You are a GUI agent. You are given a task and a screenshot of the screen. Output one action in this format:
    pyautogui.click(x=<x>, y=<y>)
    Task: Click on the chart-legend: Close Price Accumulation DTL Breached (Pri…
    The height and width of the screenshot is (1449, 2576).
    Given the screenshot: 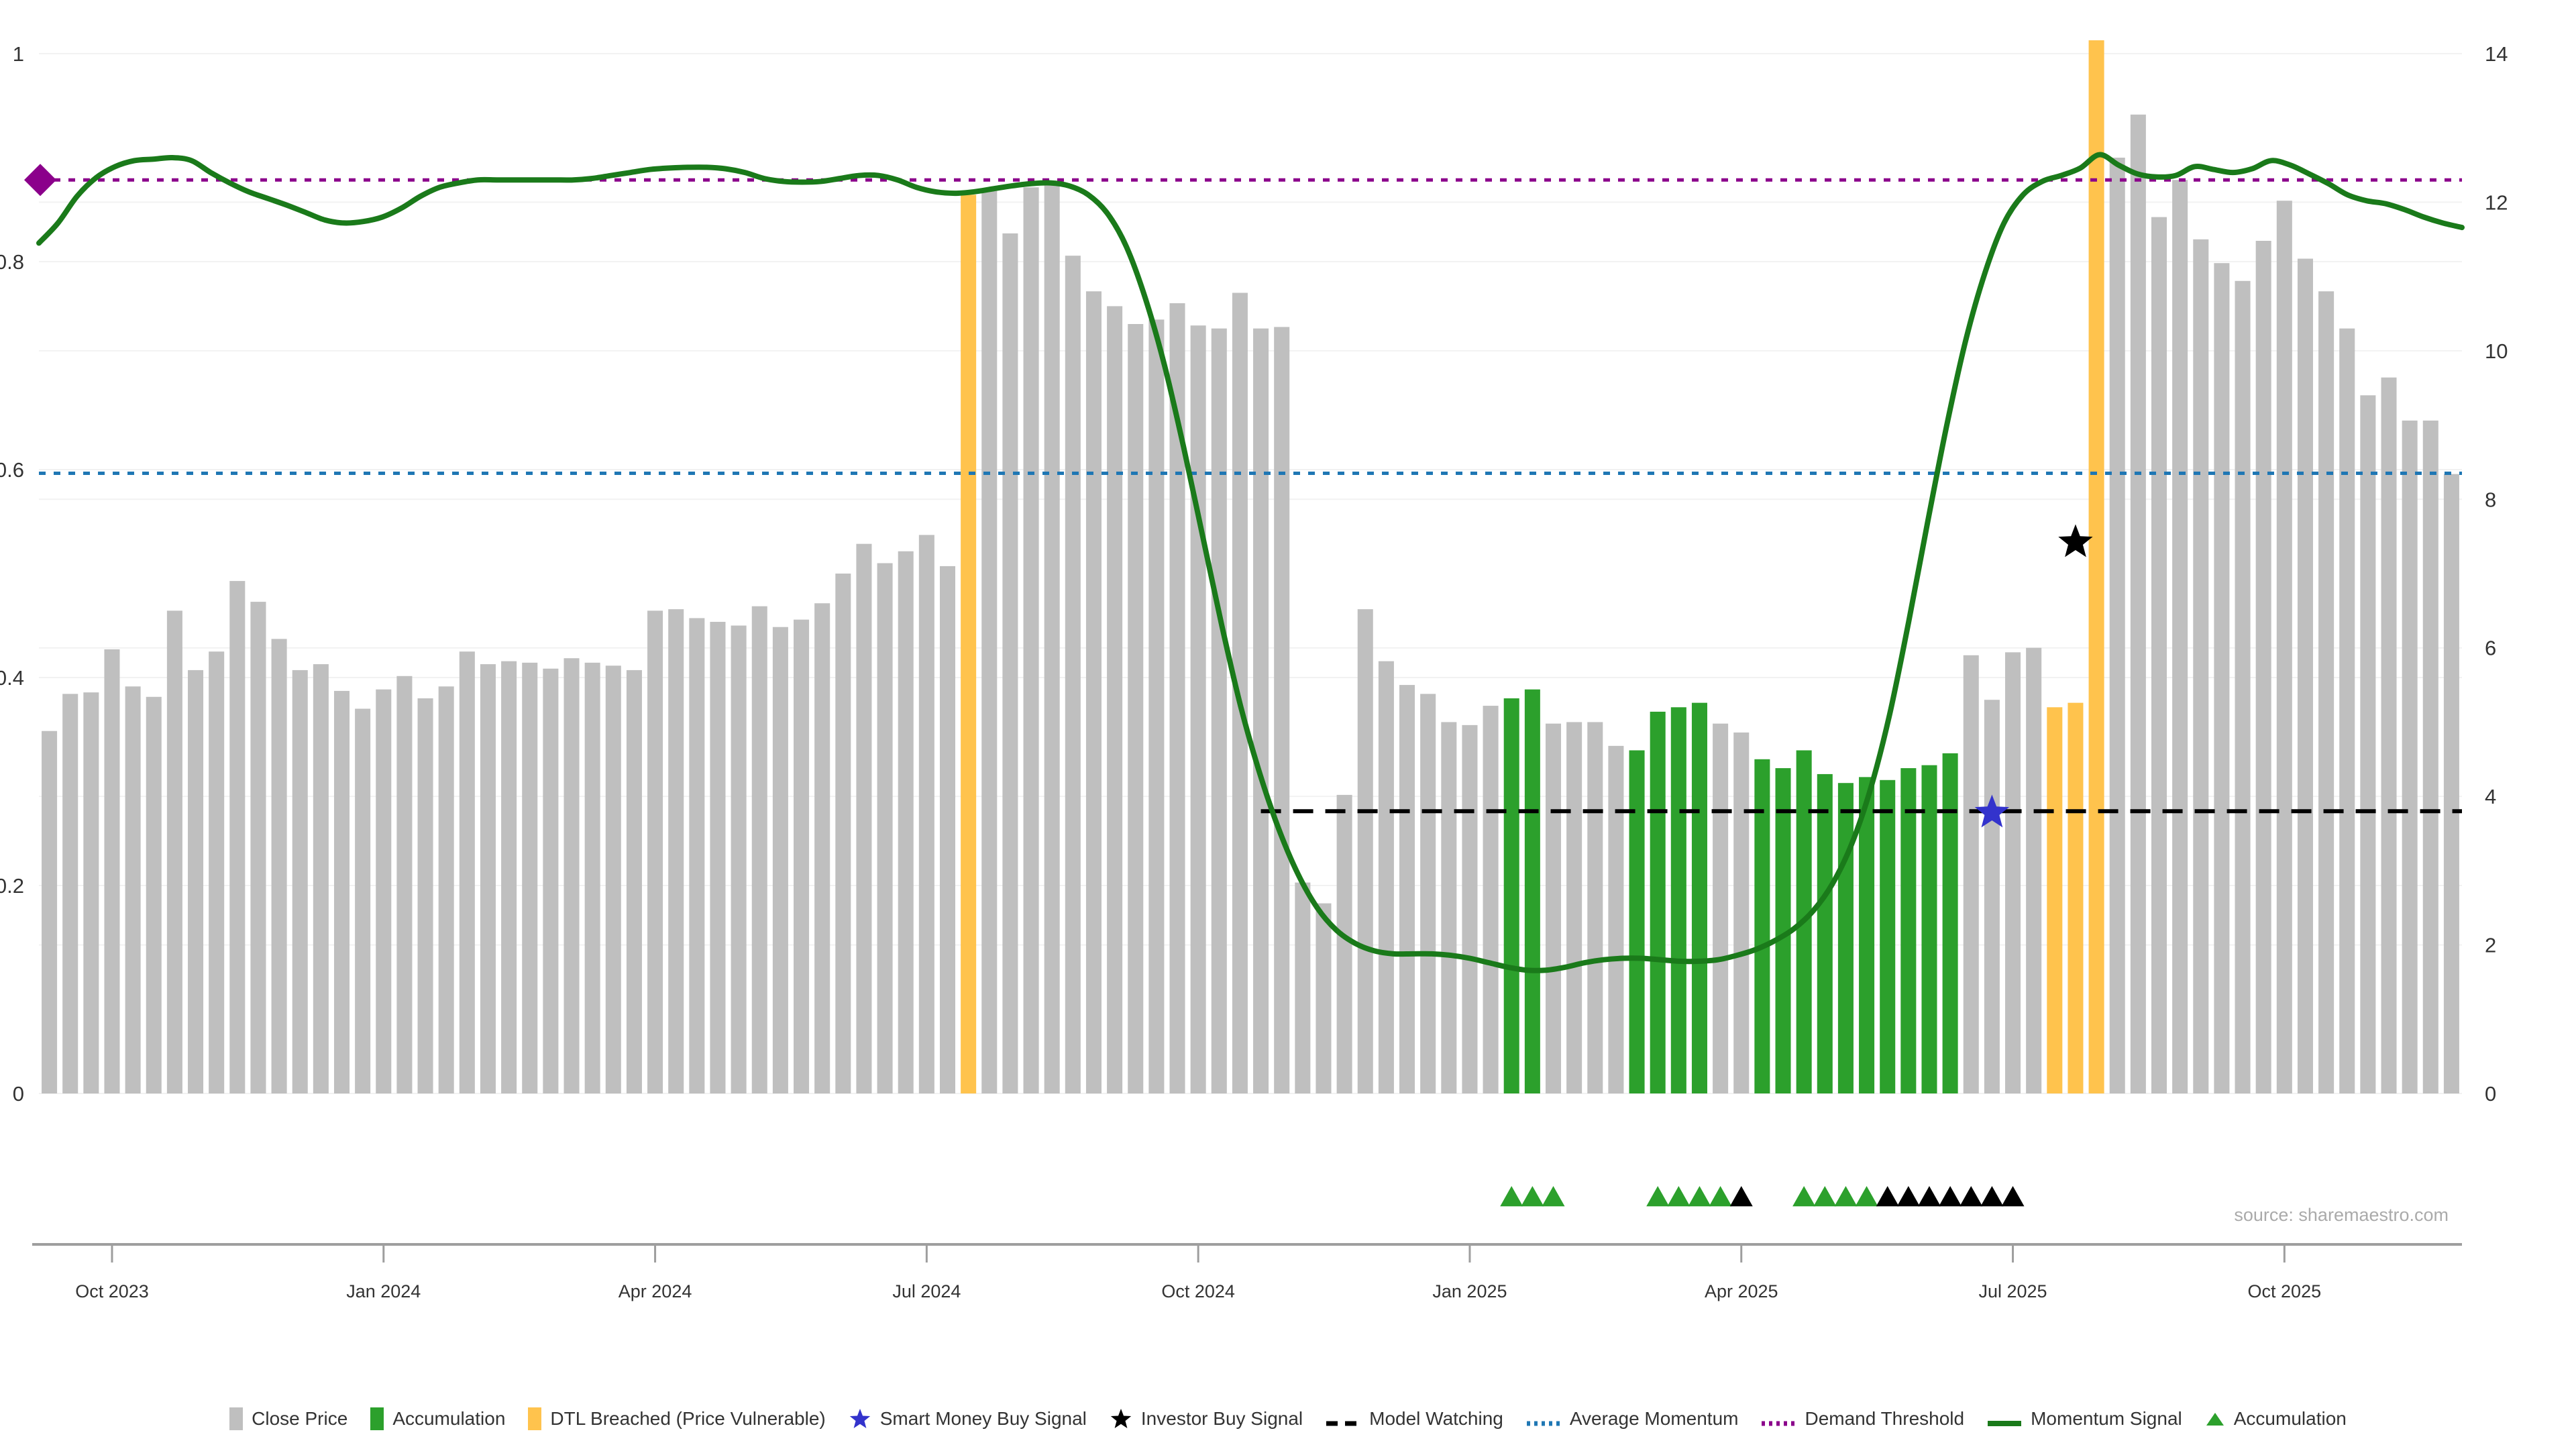 What is the action you would take?
    pyautogui.click(x=1288, y=1418)
    